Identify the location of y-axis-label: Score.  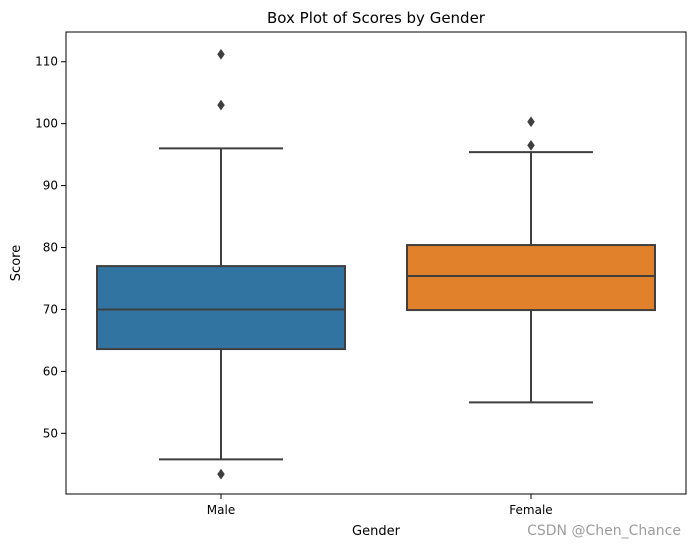
(16, 263).